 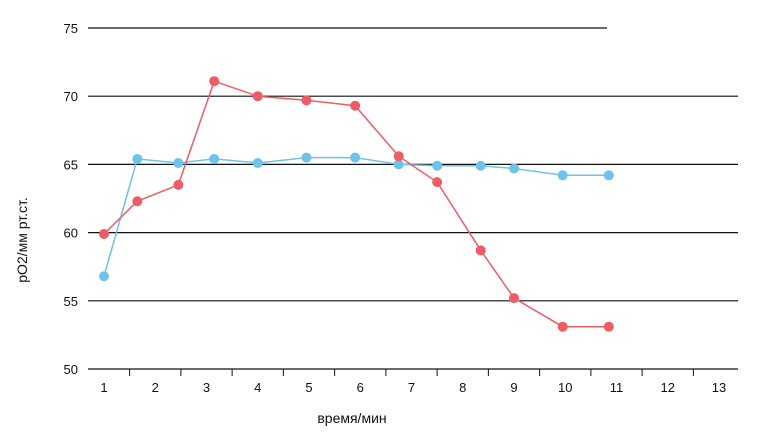 What do you see at coordinates (513, 387) in the screenshot?
I see `x-tick-label: 9` at bounding box center [513, 387].